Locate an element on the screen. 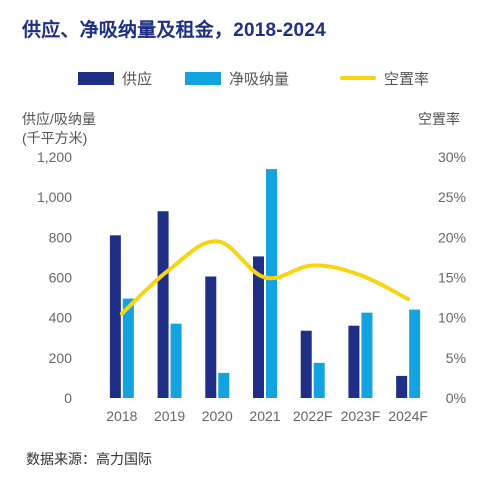 The image size is (500, 480). bar-supply-2024F is located at coordinates (402, 386).